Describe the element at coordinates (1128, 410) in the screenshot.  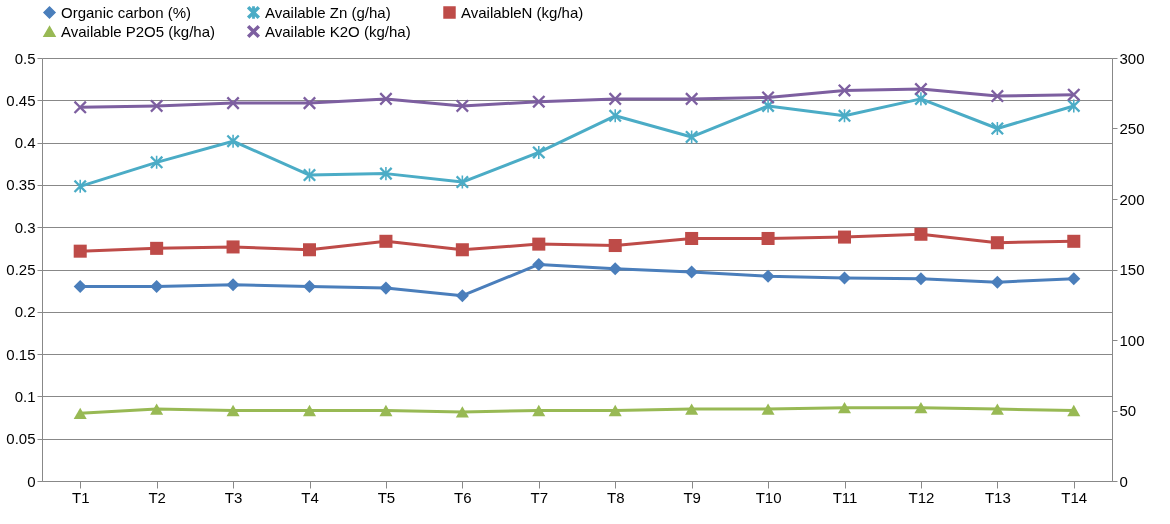
I see `y2-tick-label: 50` at that location.